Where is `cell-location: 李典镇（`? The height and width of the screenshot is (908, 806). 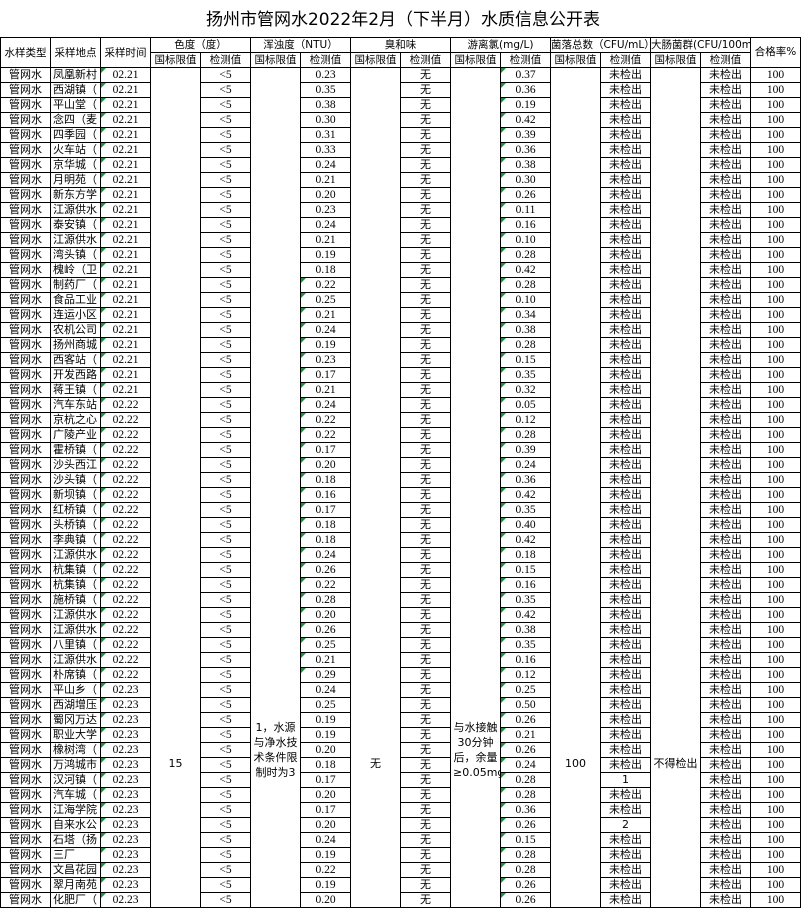 cell-location: 李典镇（ is located at coordinates (75, 540).